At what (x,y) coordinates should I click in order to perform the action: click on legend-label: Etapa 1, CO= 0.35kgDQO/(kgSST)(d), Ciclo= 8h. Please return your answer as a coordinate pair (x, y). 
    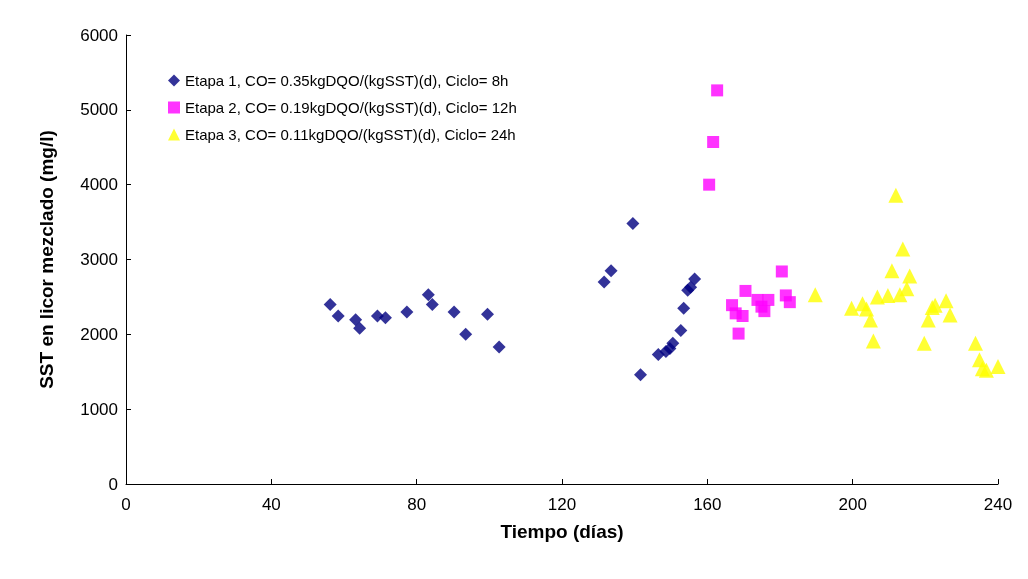
    Looking at the image, I should click on (347, 80).